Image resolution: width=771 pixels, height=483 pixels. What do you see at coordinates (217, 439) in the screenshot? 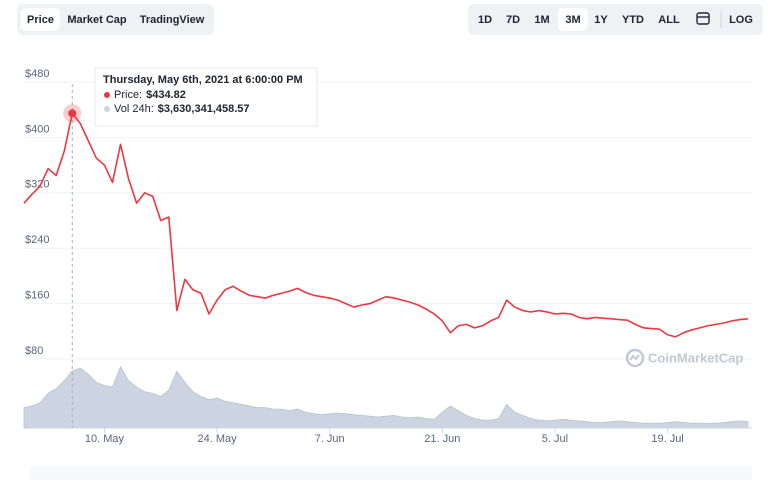
I see `x-tick-label: 24. May` at bounding box center [217, 439].